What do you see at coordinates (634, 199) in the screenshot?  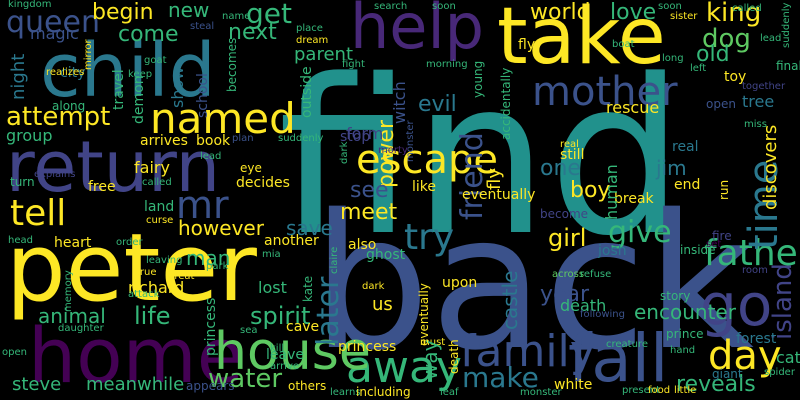 I see `word-run: break` at bounding box center [634, 199].